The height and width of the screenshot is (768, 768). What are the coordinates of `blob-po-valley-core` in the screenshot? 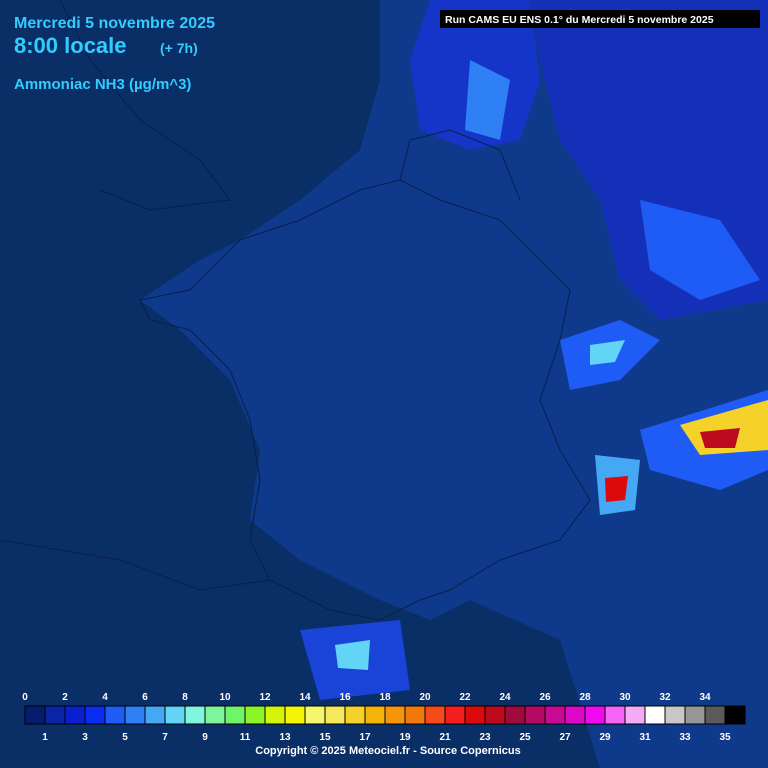 It's located at (720, 438).